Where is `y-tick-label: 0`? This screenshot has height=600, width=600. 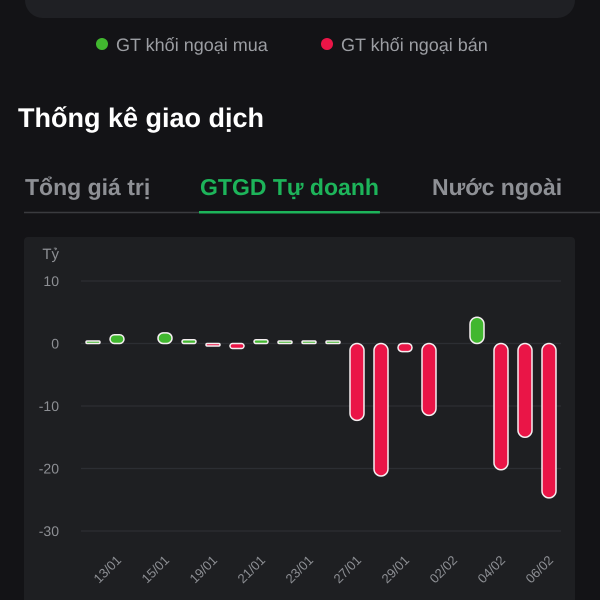
y-tick-label: 0 is located at coordinates (55, 344).